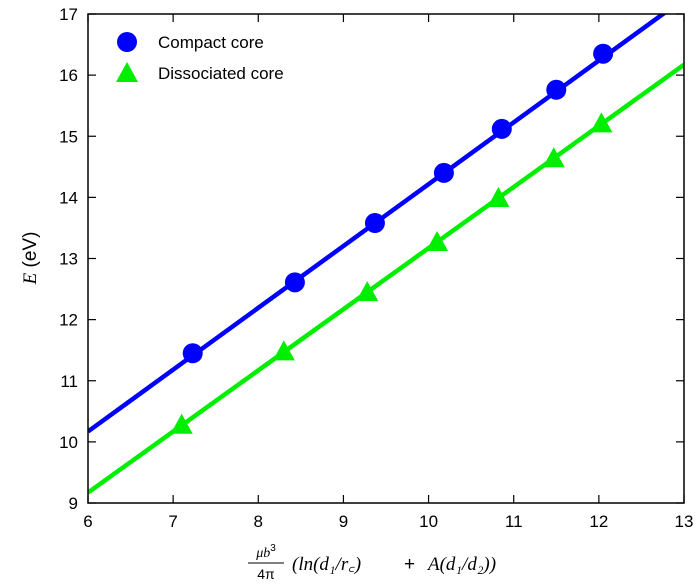  I want to click on y-tick-label: 11, so click(69, 381).